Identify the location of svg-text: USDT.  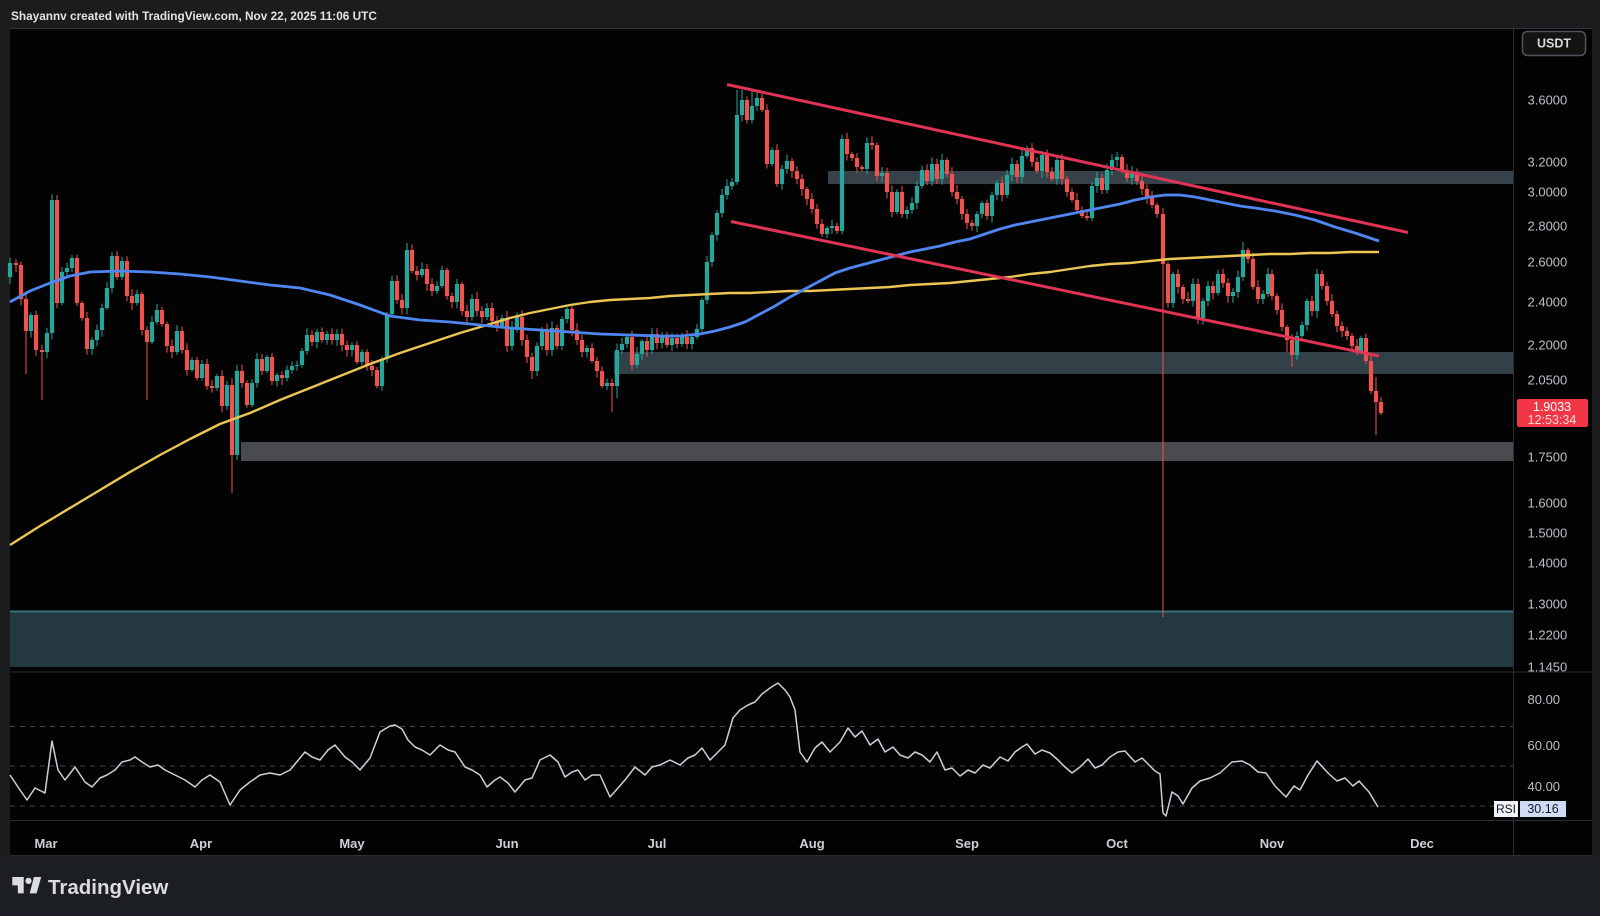
(1554, 44).